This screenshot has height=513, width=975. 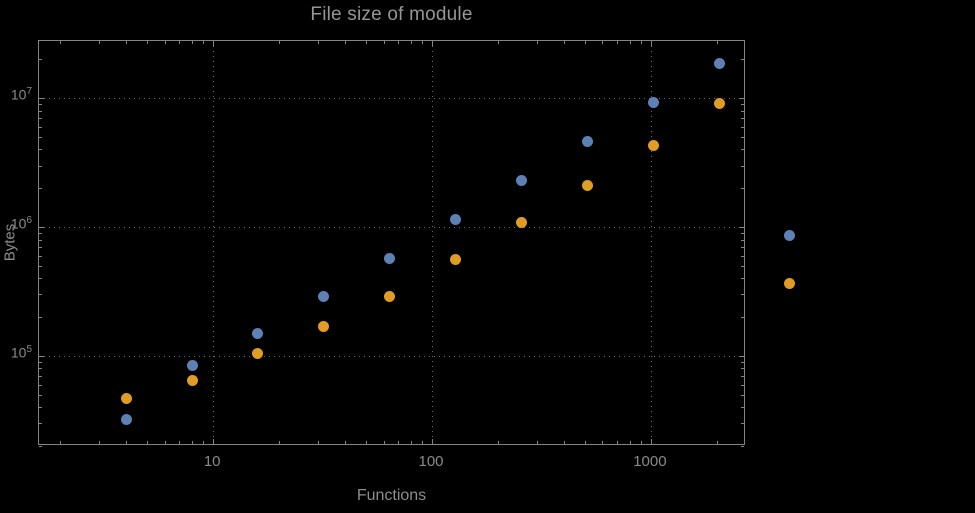 I want to click on gridline-y-10e5, so click(x=391, y=356).